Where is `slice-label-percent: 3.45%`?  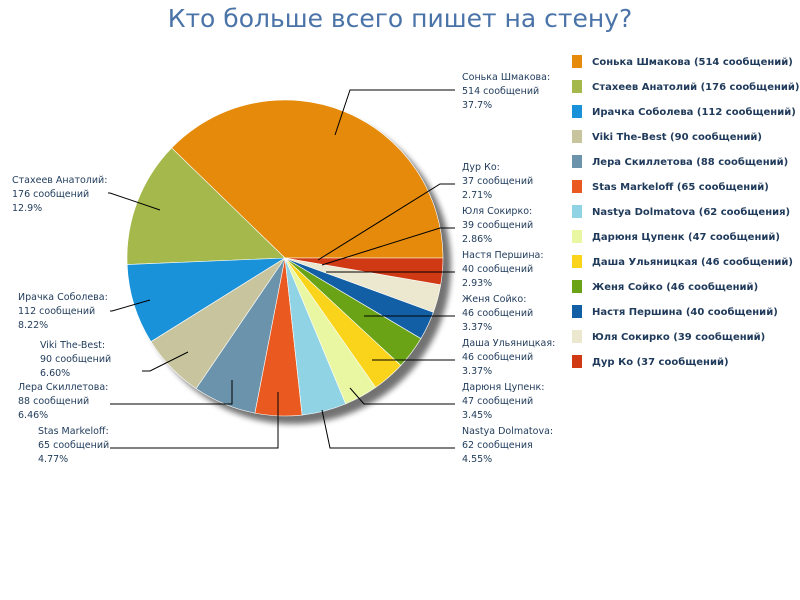 slice-label-percent: 3.45% is located at coordinates (477, 415).